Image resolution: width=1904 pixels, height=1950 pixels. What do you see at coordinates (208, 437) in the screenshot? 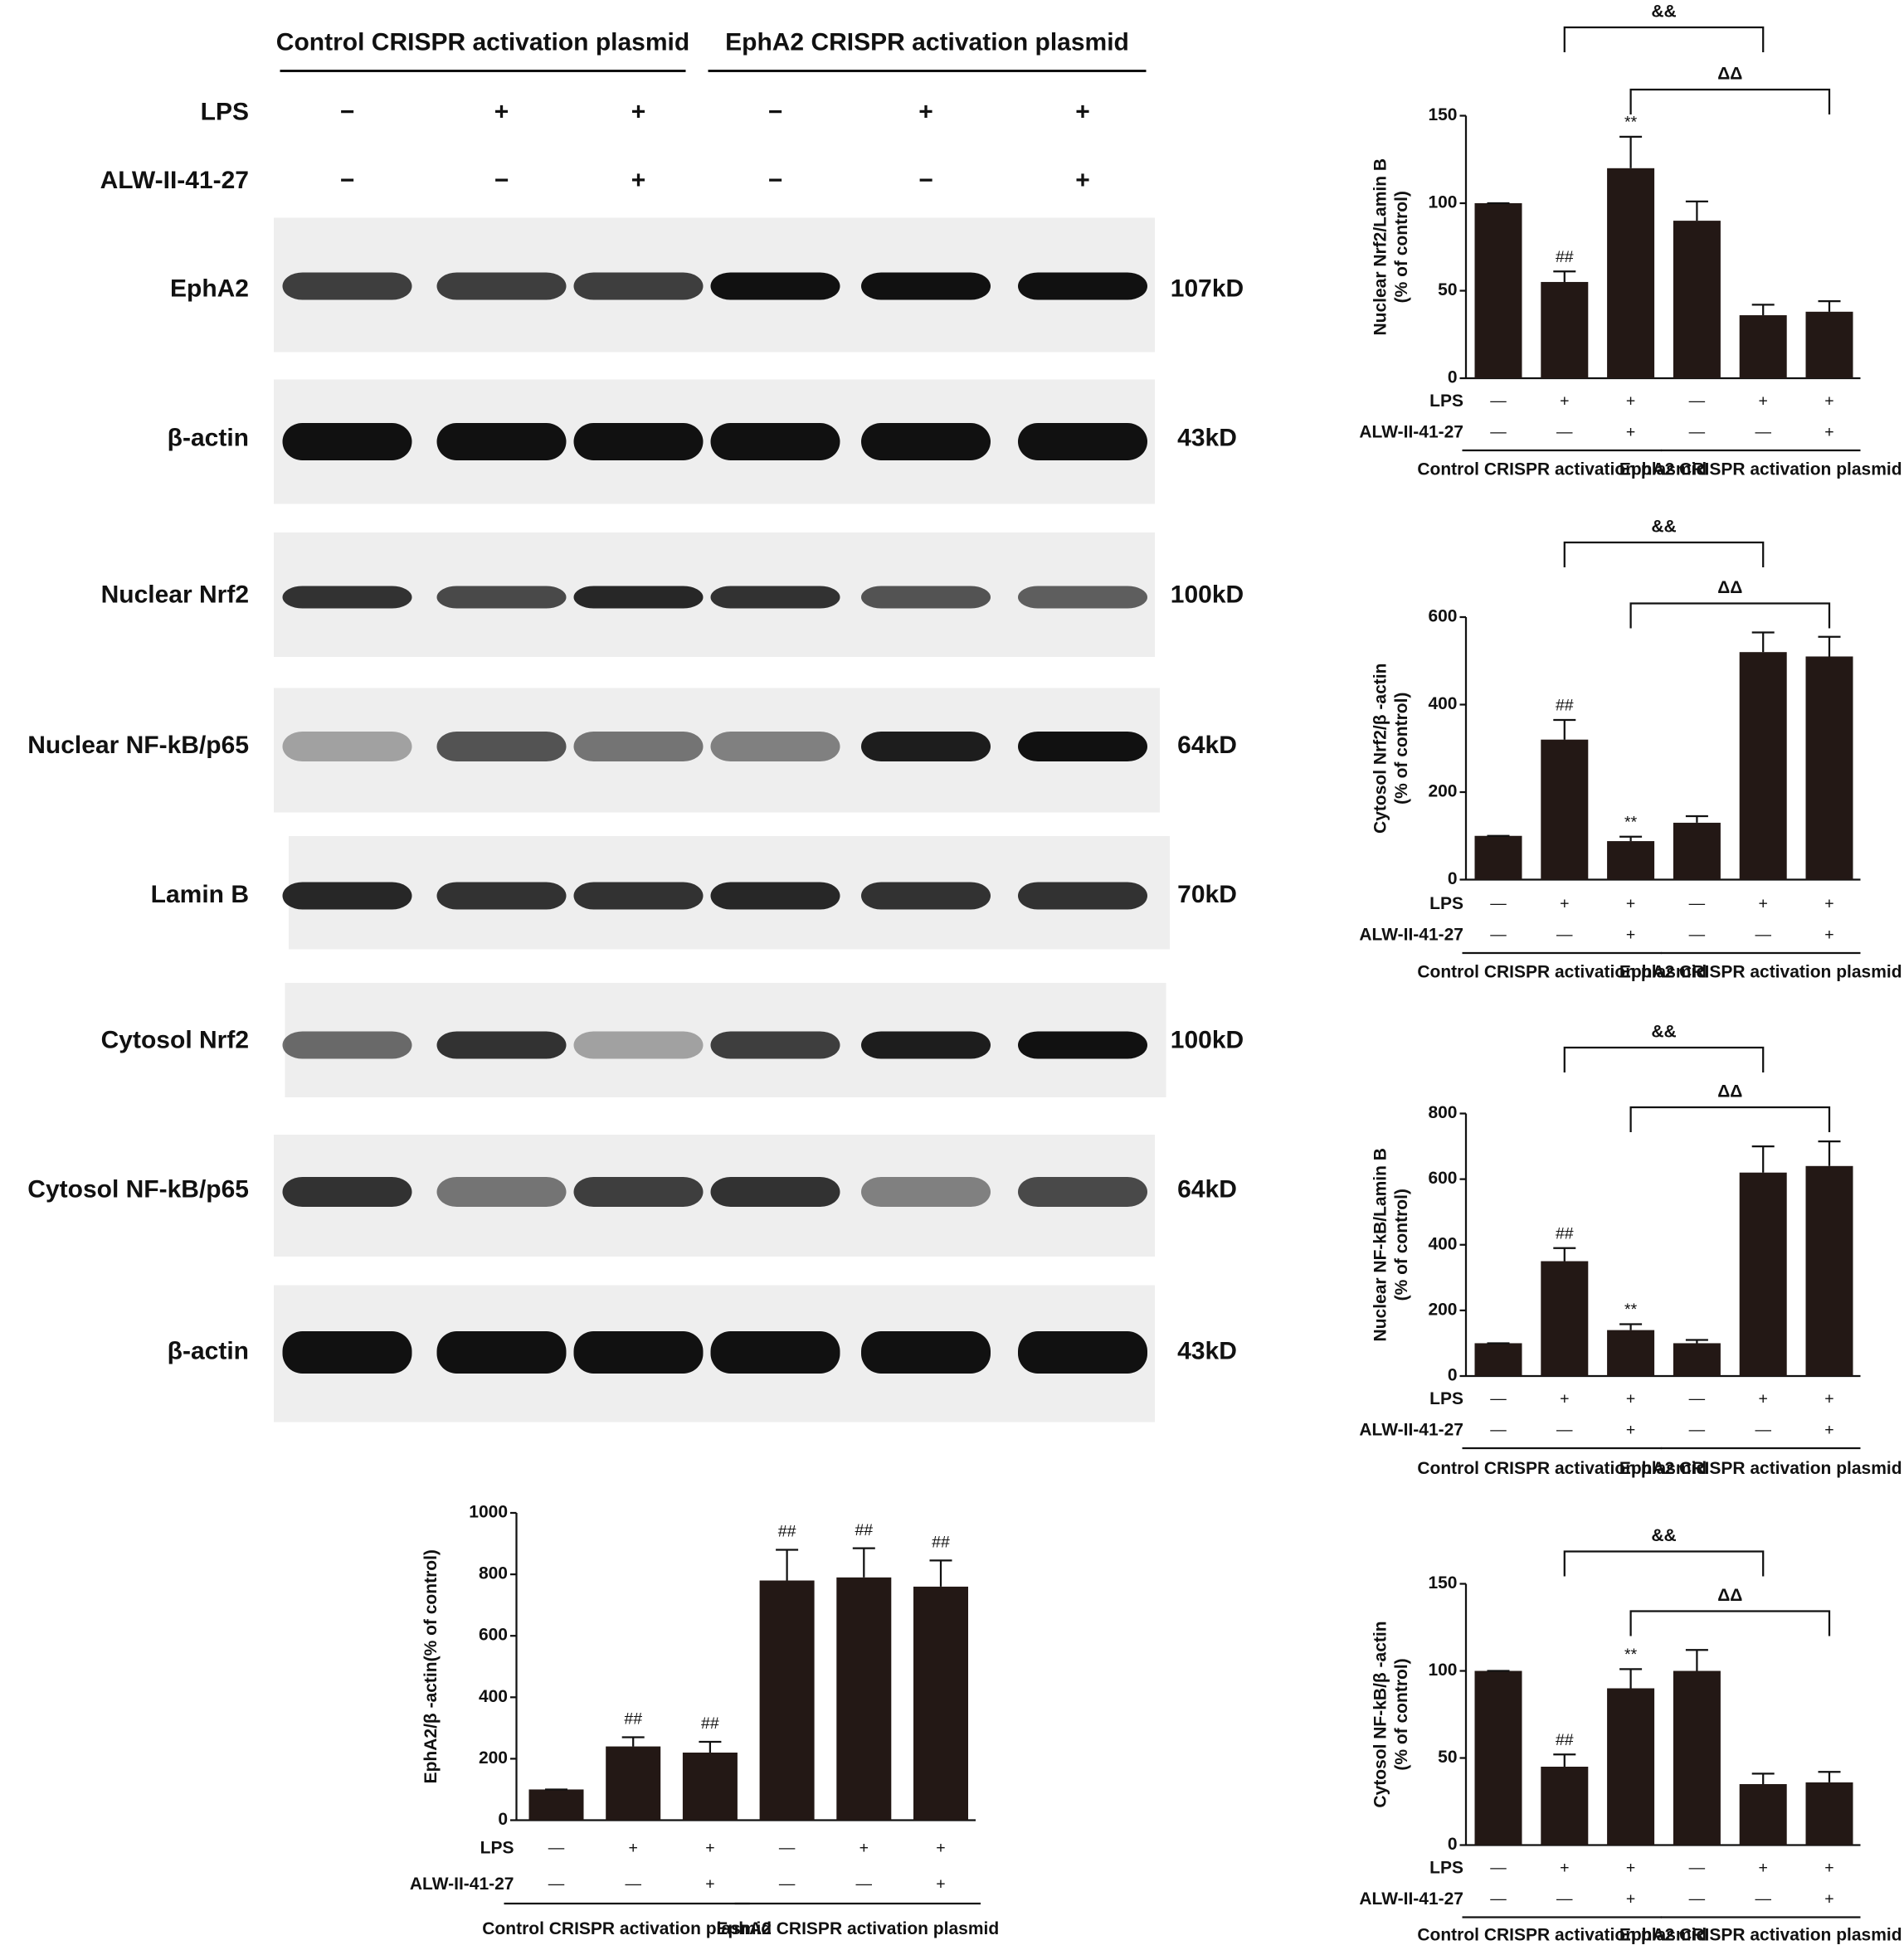
I see `band-label: β-actin` at bounding box center [208, 437].